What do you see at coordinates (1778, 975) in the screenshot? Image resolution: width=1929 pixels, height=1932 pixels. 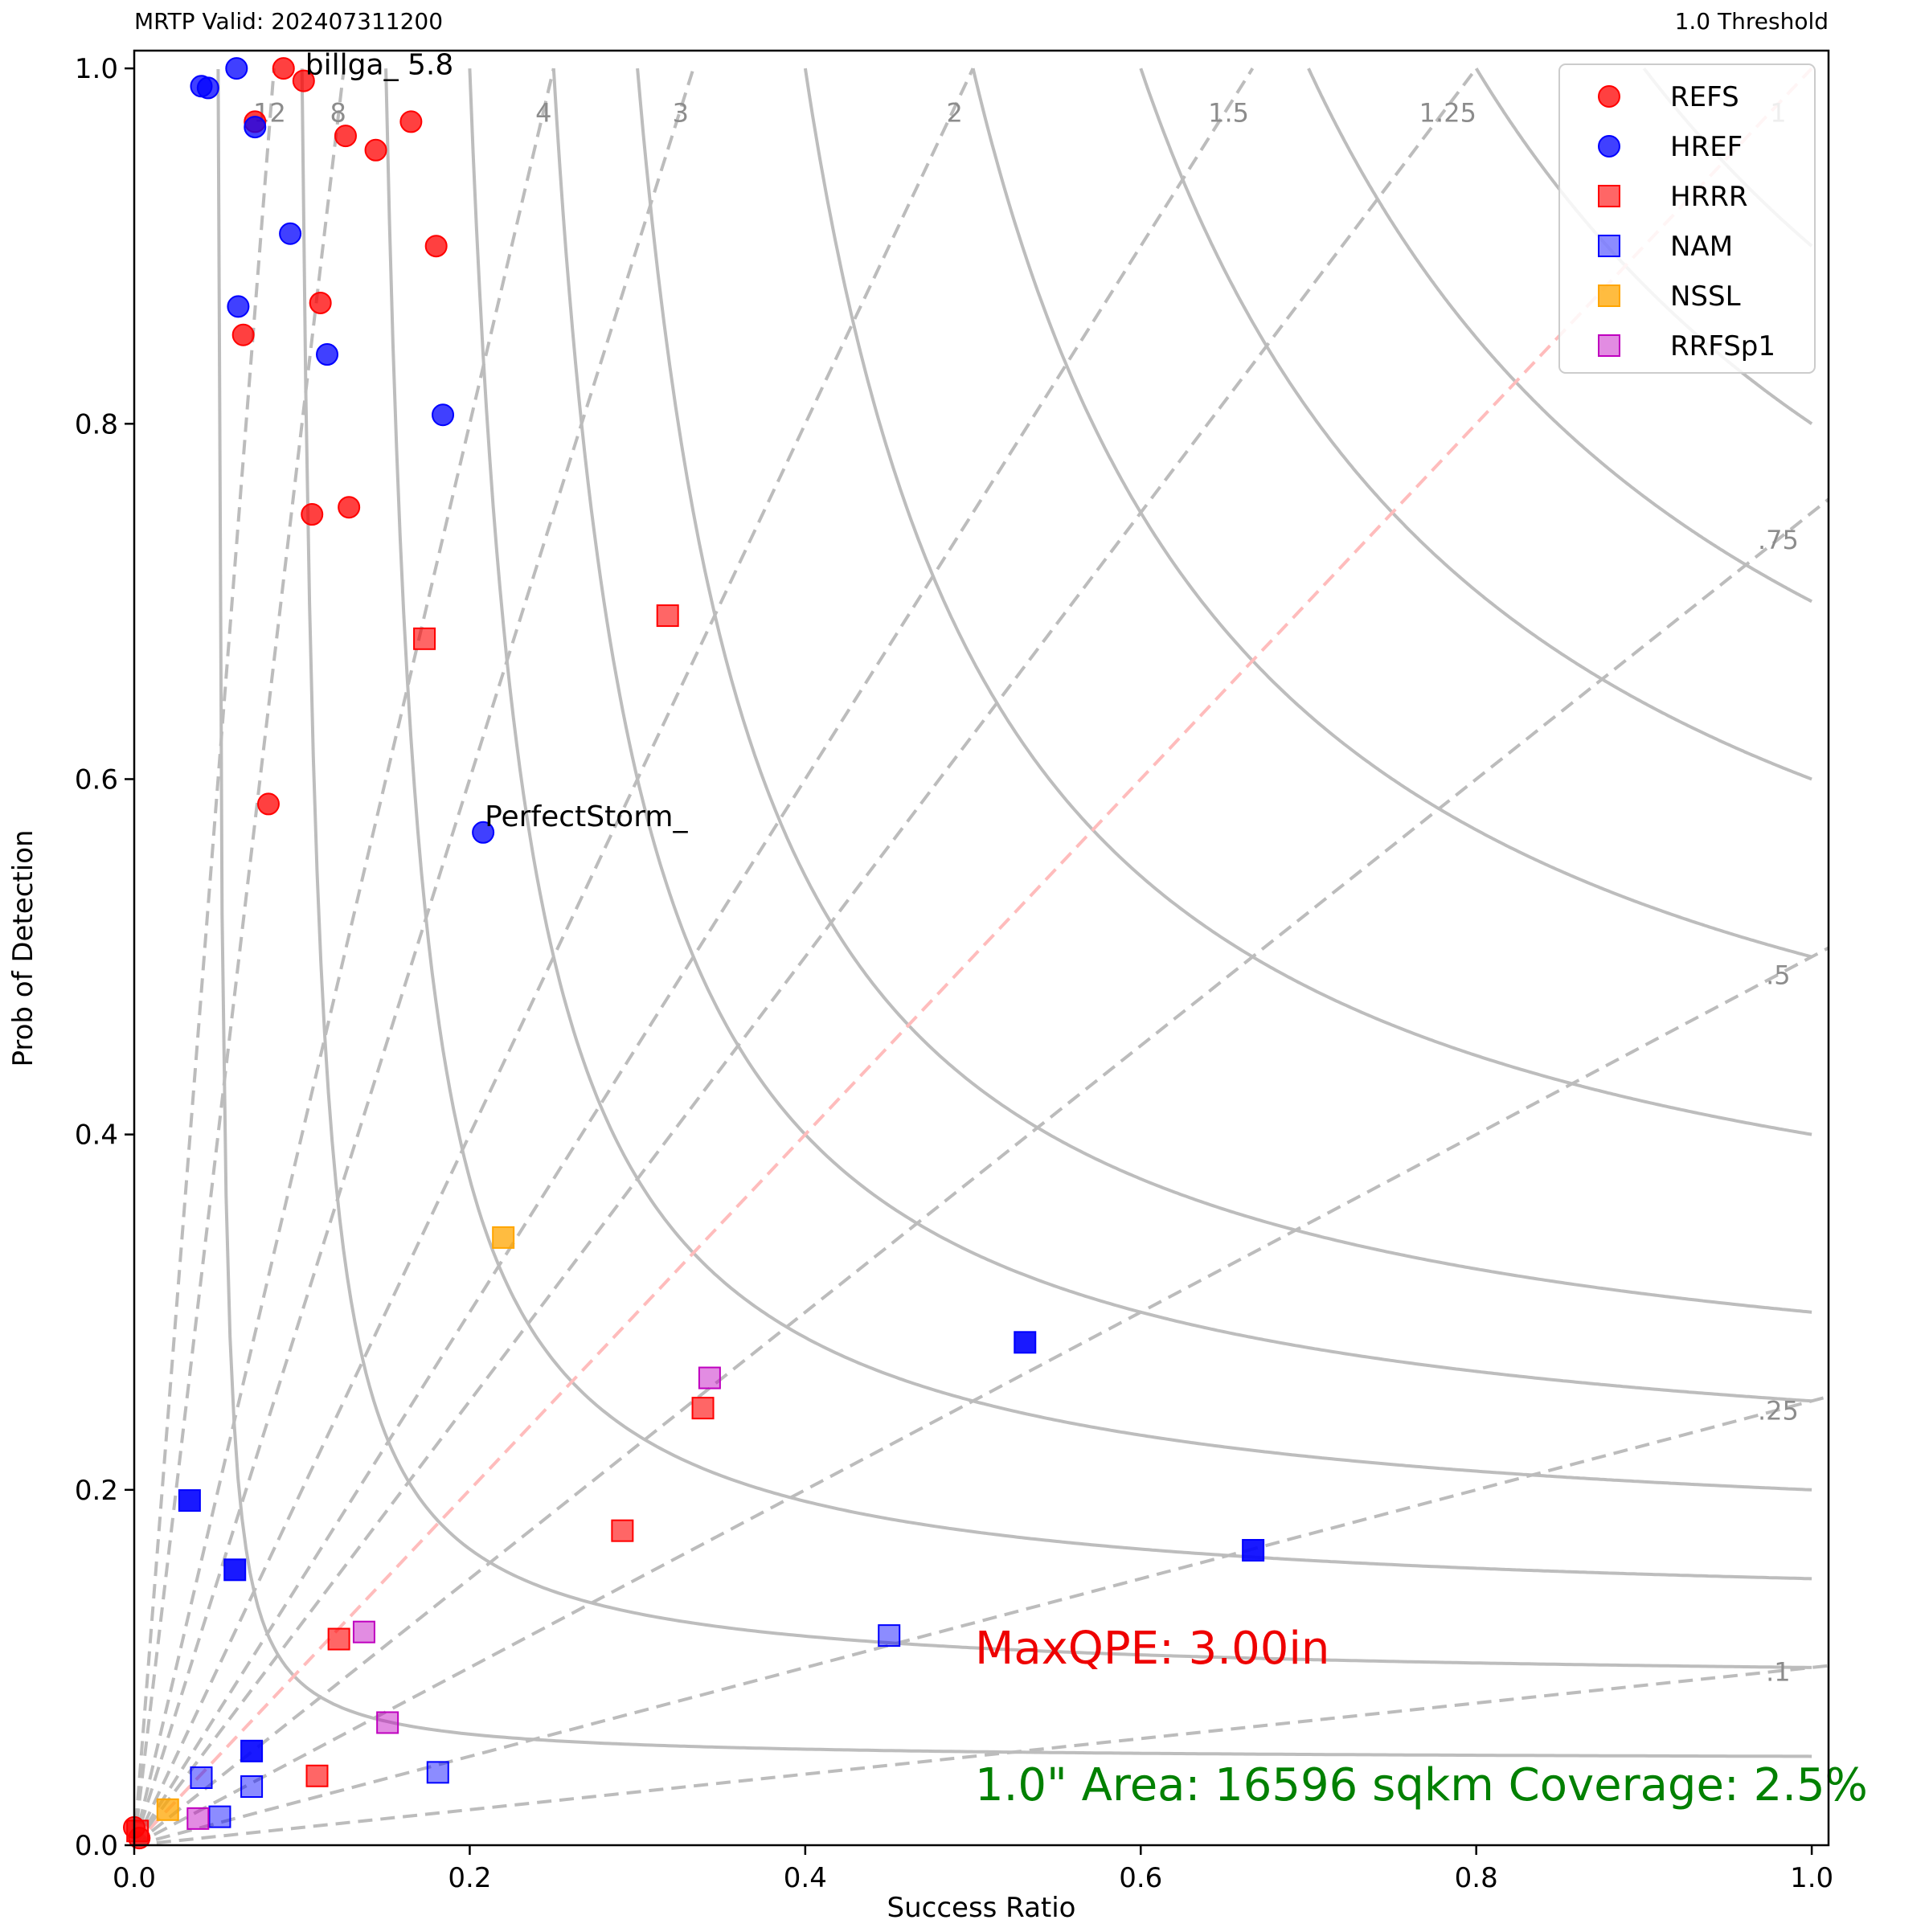 I see `bias-label: .5` at bounding box center [1778, 975].